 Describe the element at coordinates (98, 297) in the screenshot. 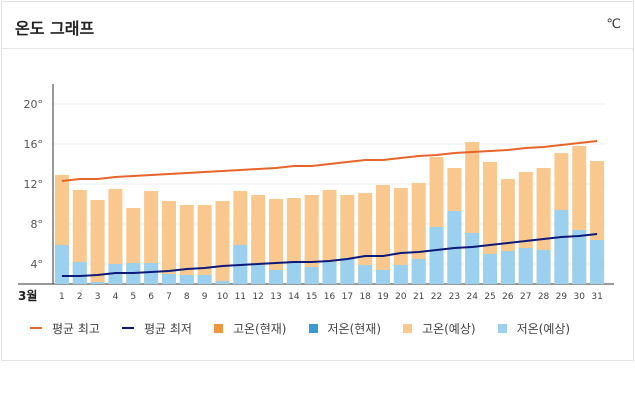

I see `x-tick-label: 3` at that location.